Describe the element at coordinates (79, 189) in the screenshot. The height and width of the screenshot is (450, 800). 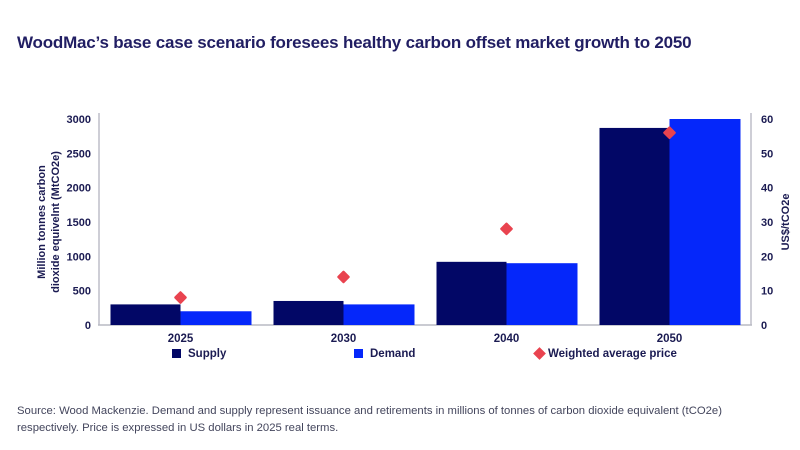
I see `y-axis-tick-left: 2000` at that location.